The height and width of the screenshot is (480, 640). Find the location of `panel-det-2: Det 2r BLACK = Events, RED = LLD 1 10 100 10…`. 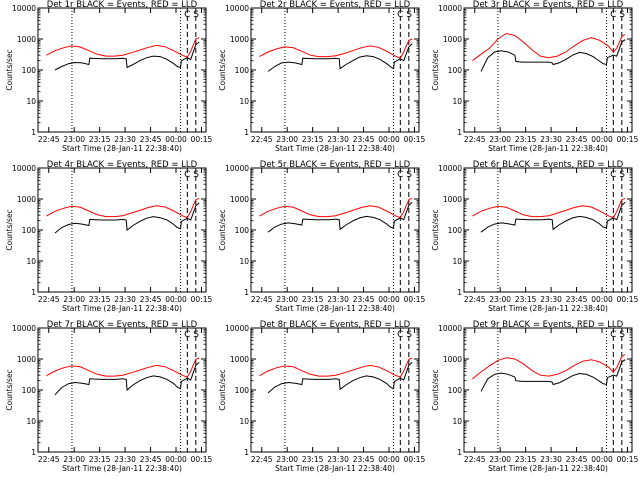

panel-det-2: Det 2r BLACK = Events, RED = LLD 1 10 100 10… is located at coordinates (321, 76).